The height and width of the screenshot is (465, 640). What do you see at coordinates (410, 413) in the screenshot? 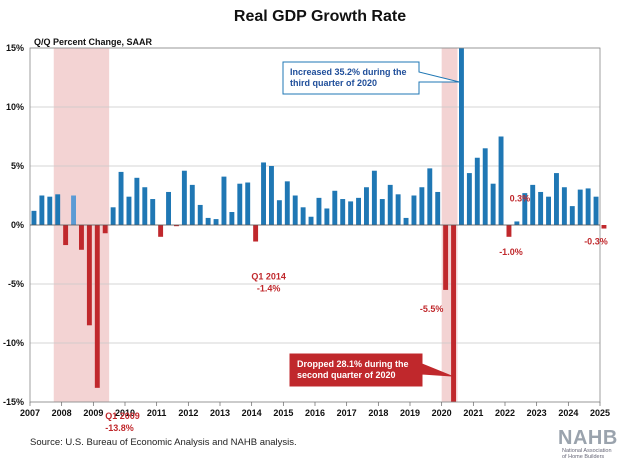
I see `x-tick-label: 2019` at bounding box center [410, 413].